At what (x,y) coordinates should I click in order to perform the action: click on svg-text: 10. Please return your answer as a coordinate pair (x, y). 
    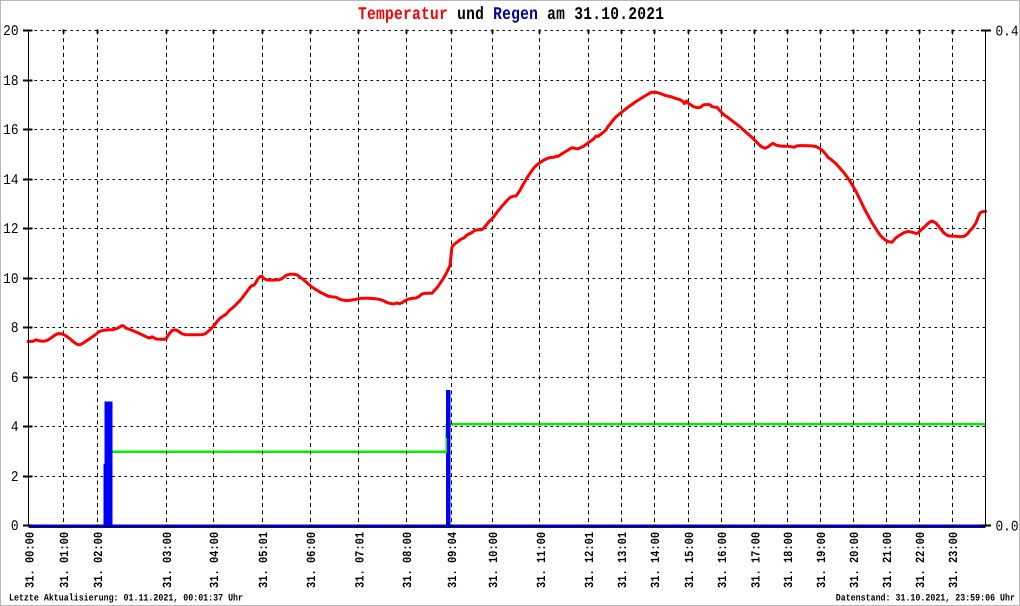
    Looking at the image, I should click on (10, 278).